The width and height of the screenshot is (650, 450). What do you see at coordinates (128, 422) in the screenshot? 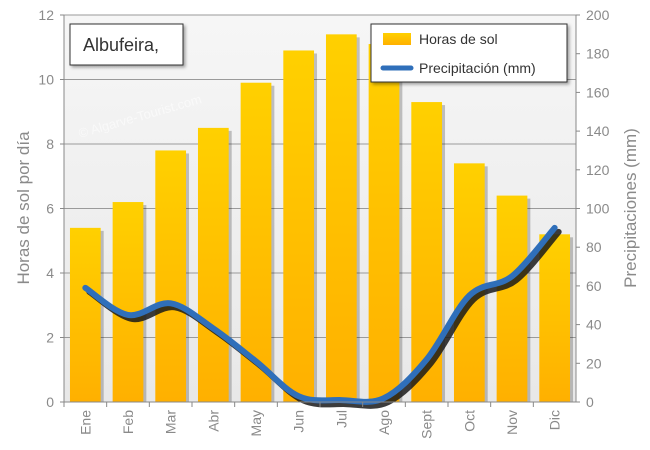
I see `x-tick-label: Feb` at bounding box center [128, 422].